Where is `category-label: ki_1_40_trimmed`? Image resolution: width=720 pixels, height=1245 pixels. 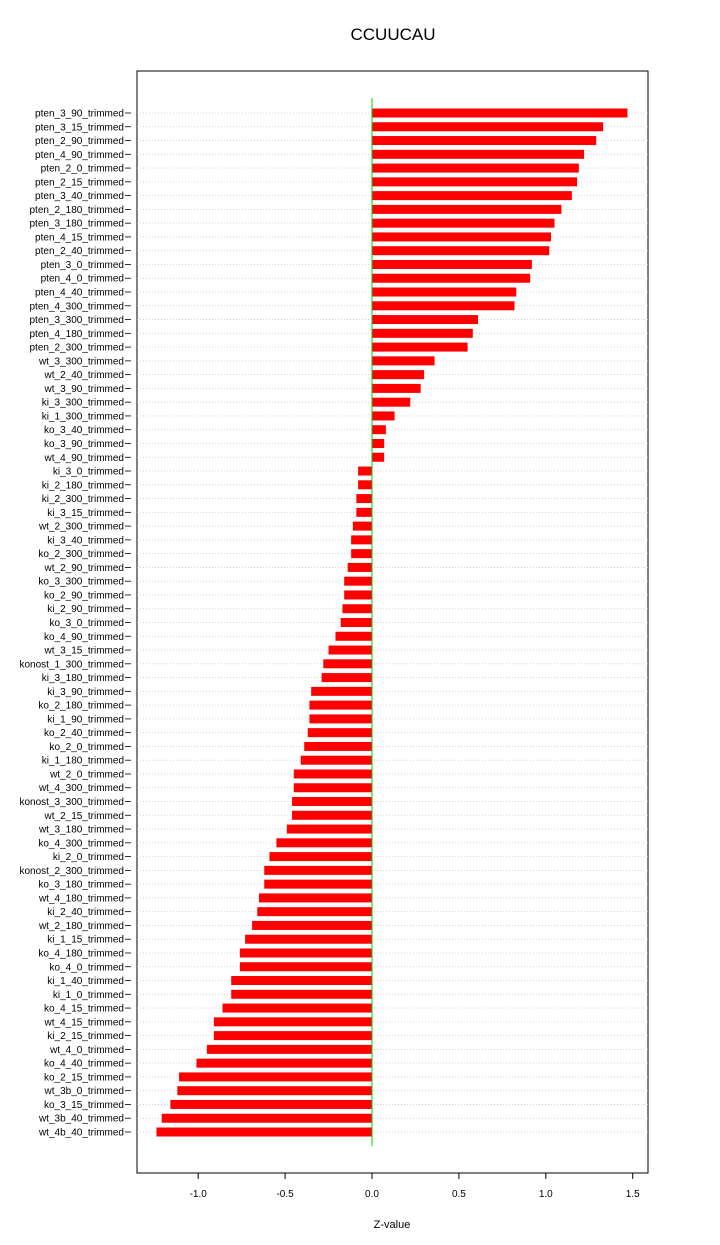 category-label: ki_1_40_trimmed is located at coordinates (85, 981).